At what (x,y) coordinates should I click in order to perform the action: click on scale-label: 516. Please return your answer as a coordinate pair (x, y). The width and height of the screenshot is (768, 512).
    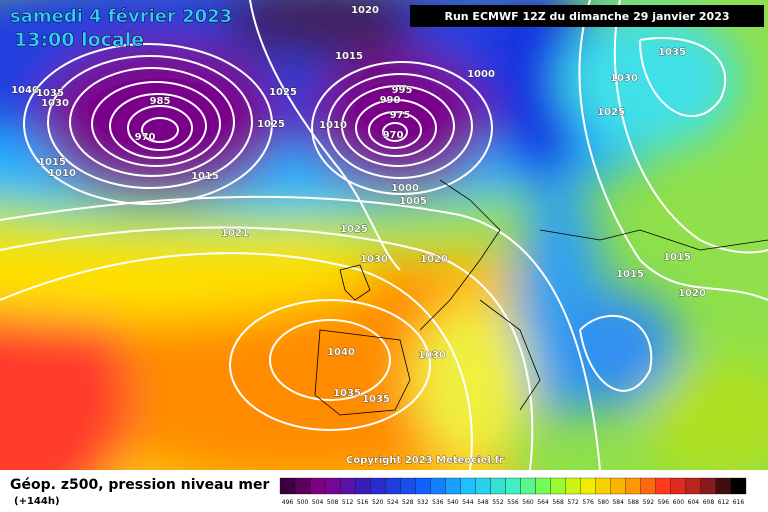
    Looking at the image, I should click on (363, 502).